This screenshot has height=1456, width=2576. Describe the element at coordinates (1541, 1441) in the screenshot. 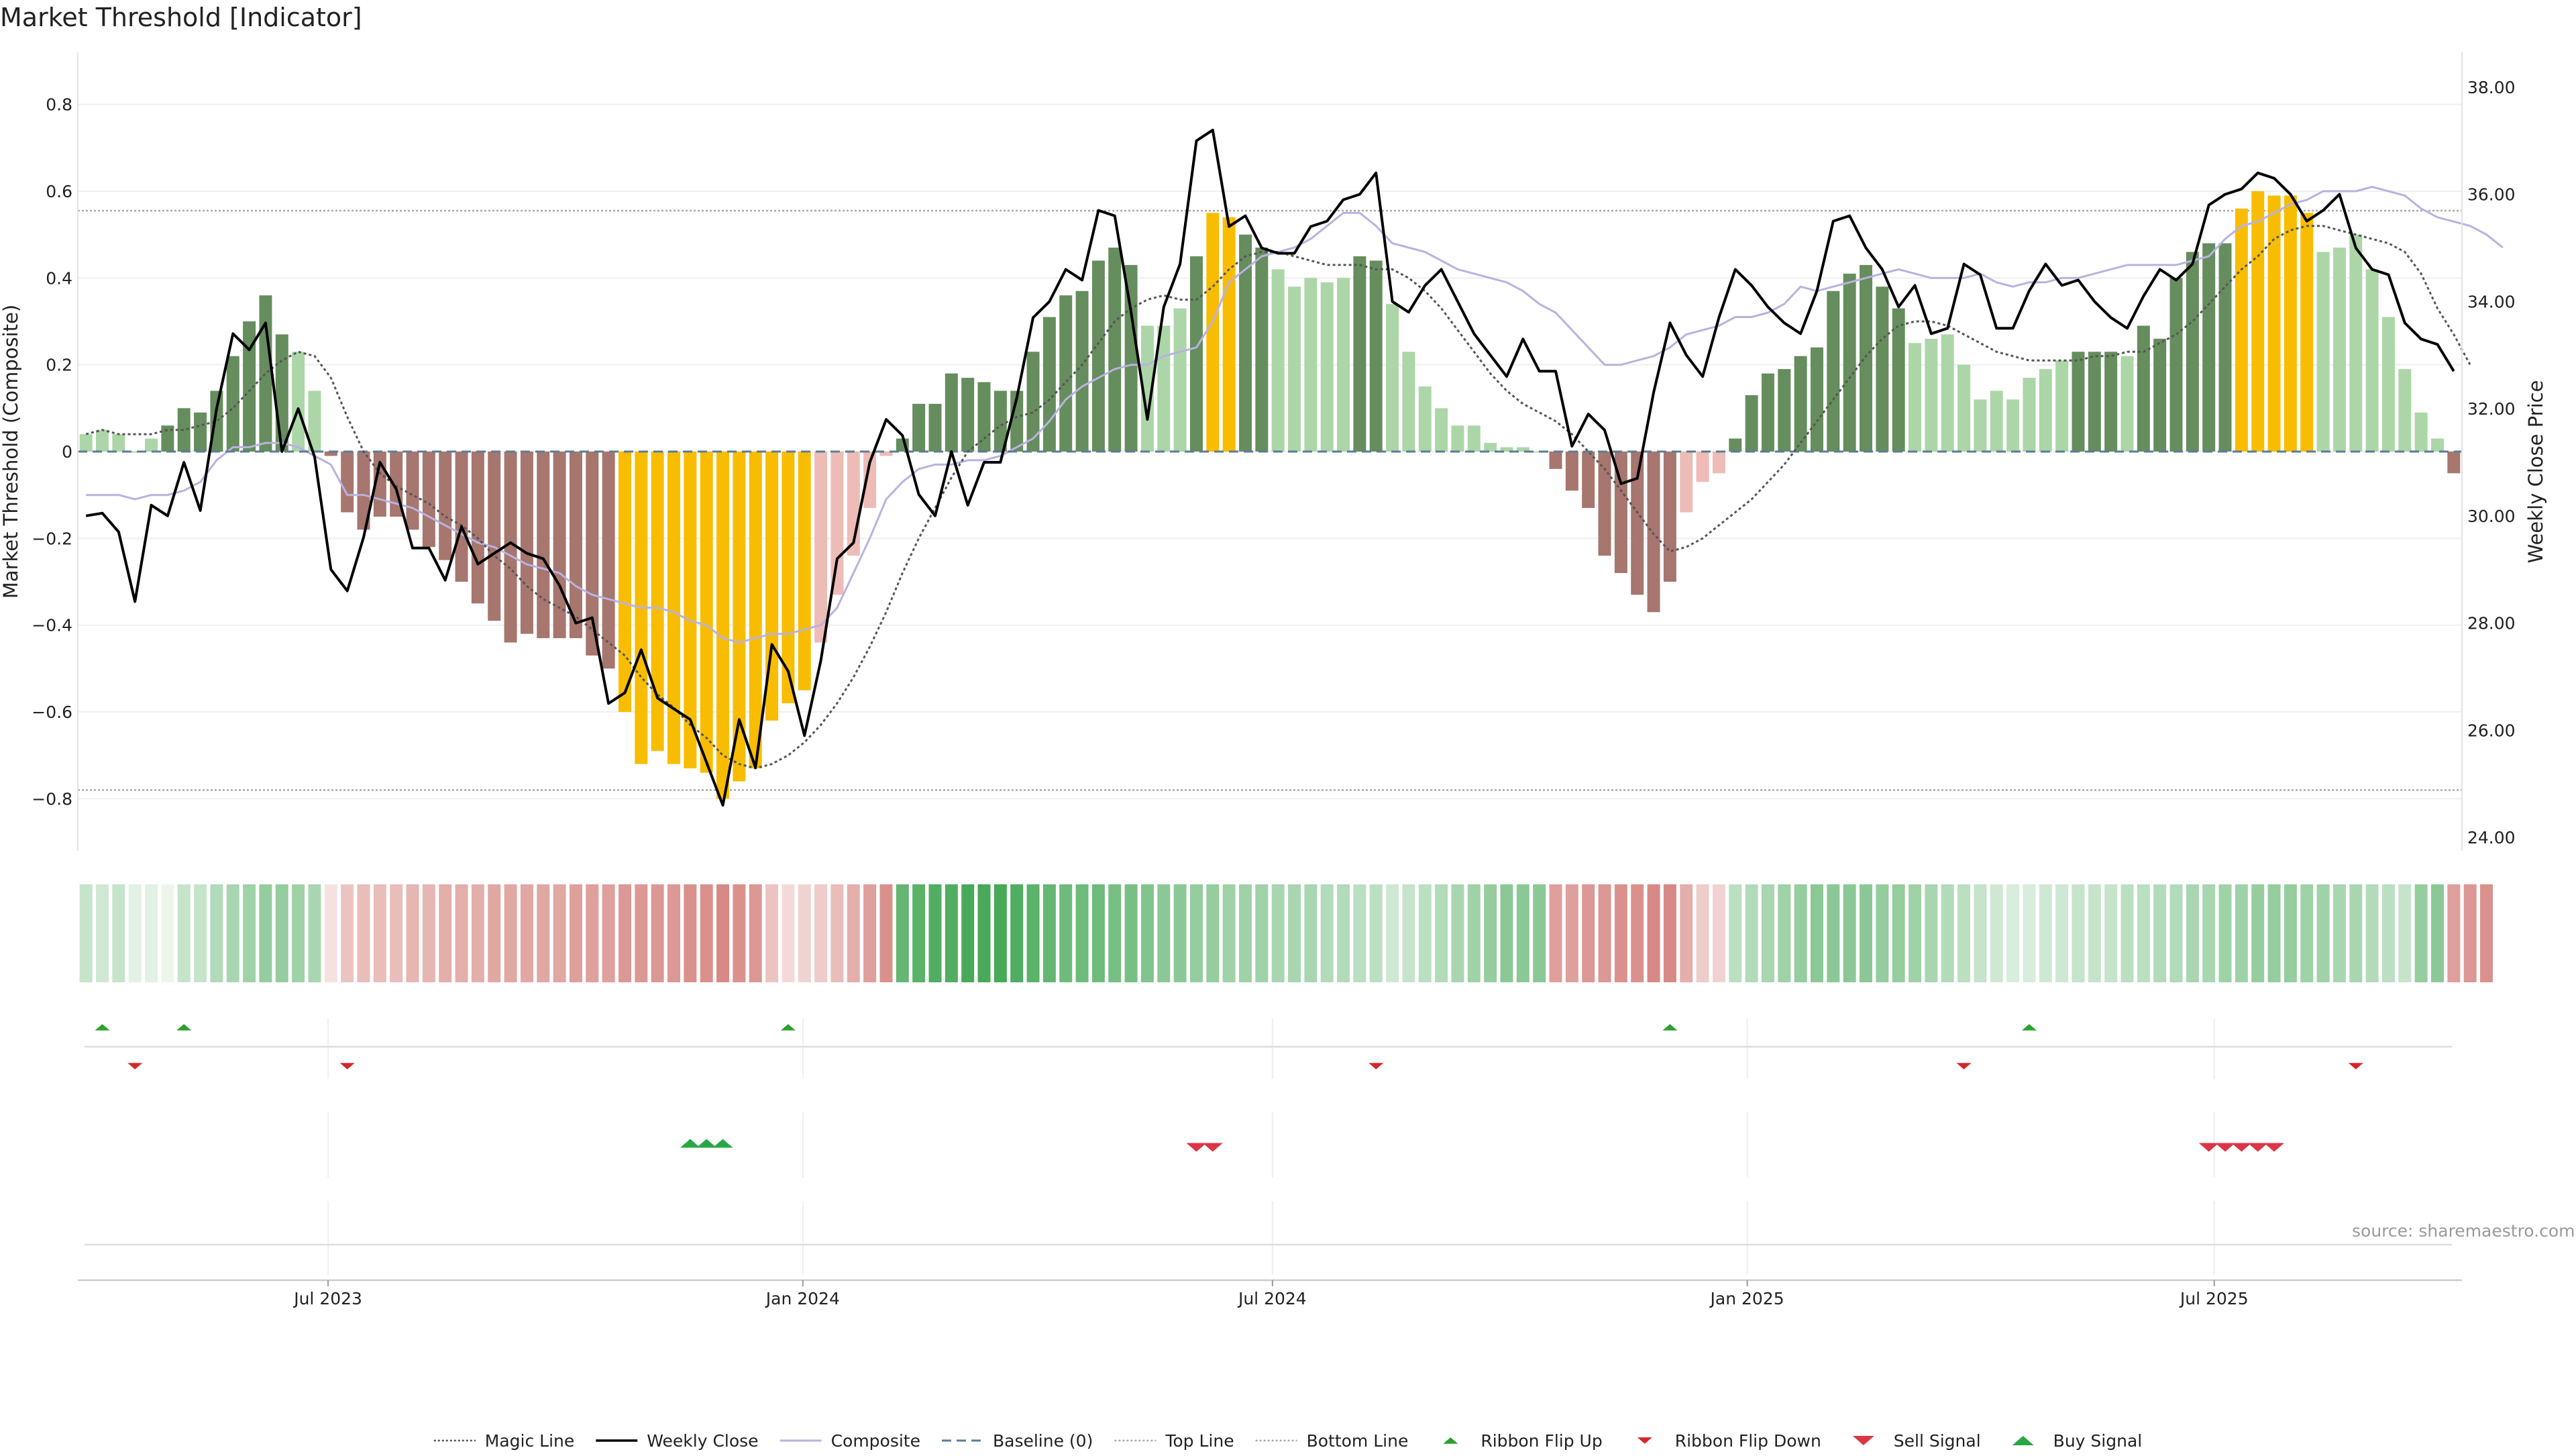

I see `legend-label: Ribbon Flip Up` at that location.